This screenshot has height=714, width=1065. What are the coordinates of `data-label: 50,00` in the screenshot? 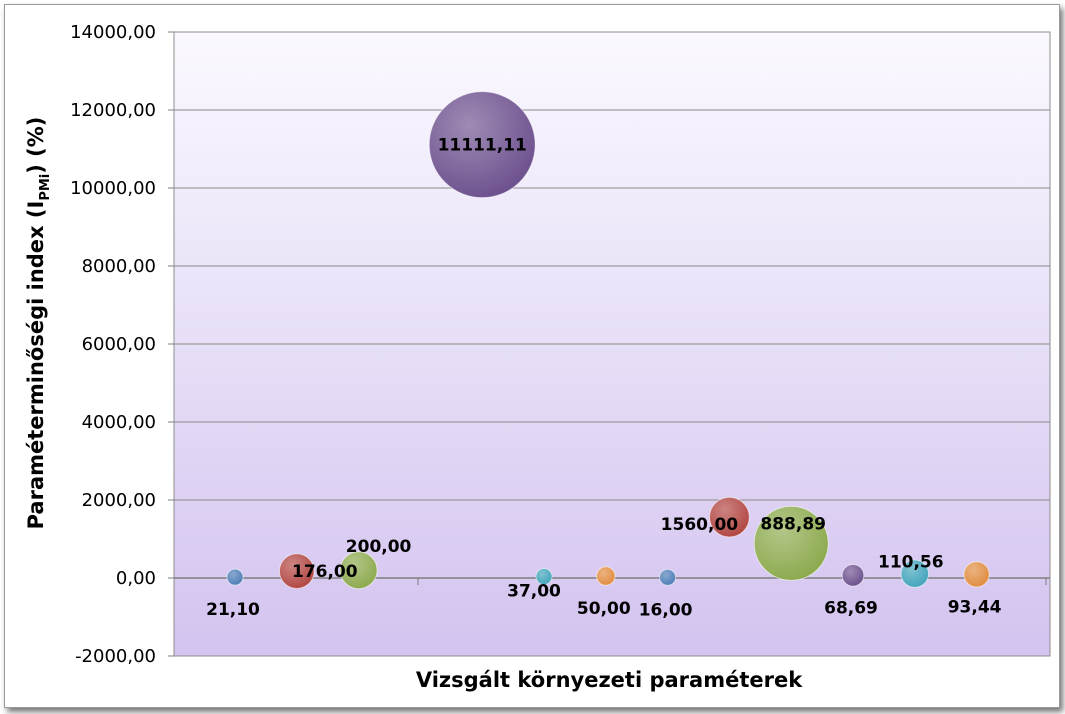 It's located at (604, 609).